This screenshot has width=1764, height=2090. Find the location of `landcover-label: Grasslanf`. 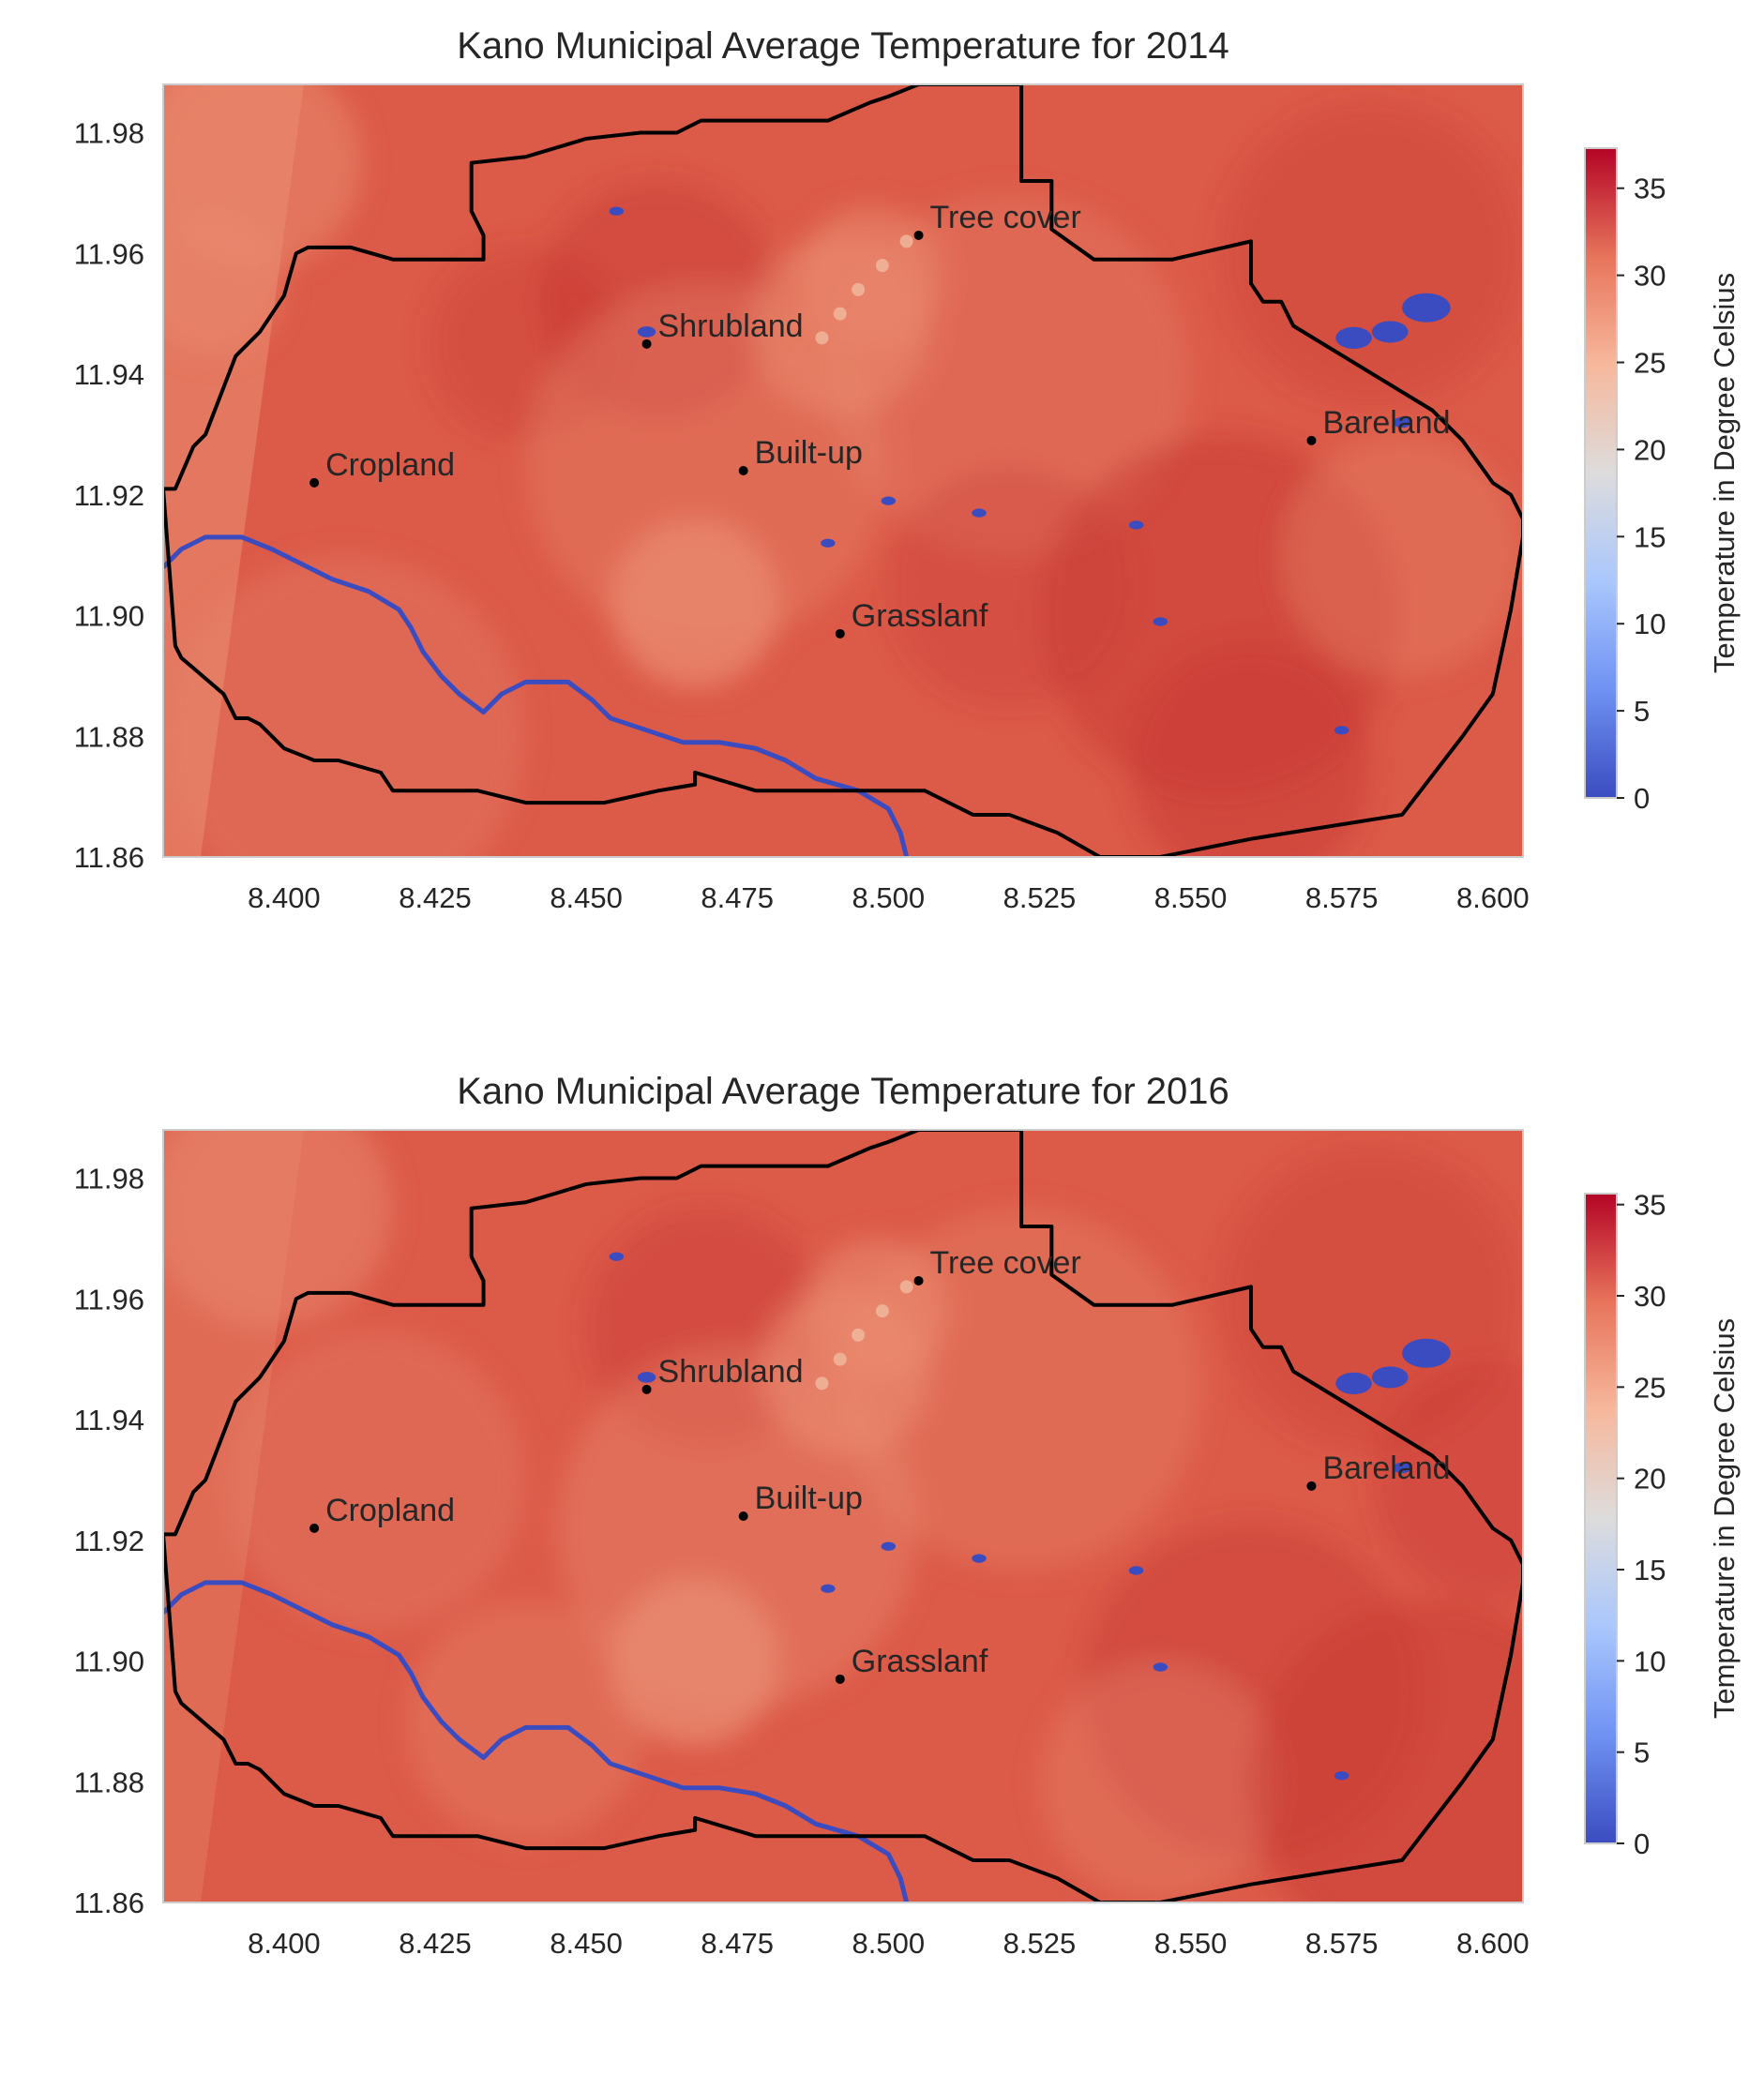

landcover-label: Grasslanf is located at coordinates (920, 616).